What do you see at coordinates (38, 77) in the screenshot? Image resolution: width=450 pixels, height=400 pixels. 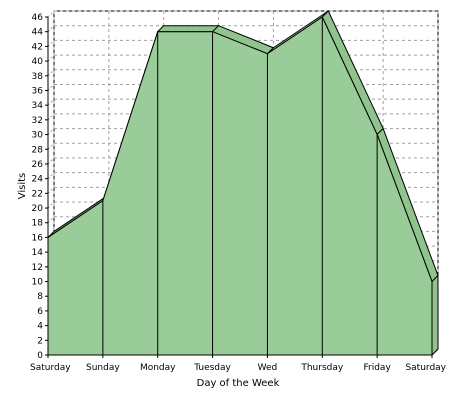 I see `y-tick-label: 38` at bounding box center [38, 77].